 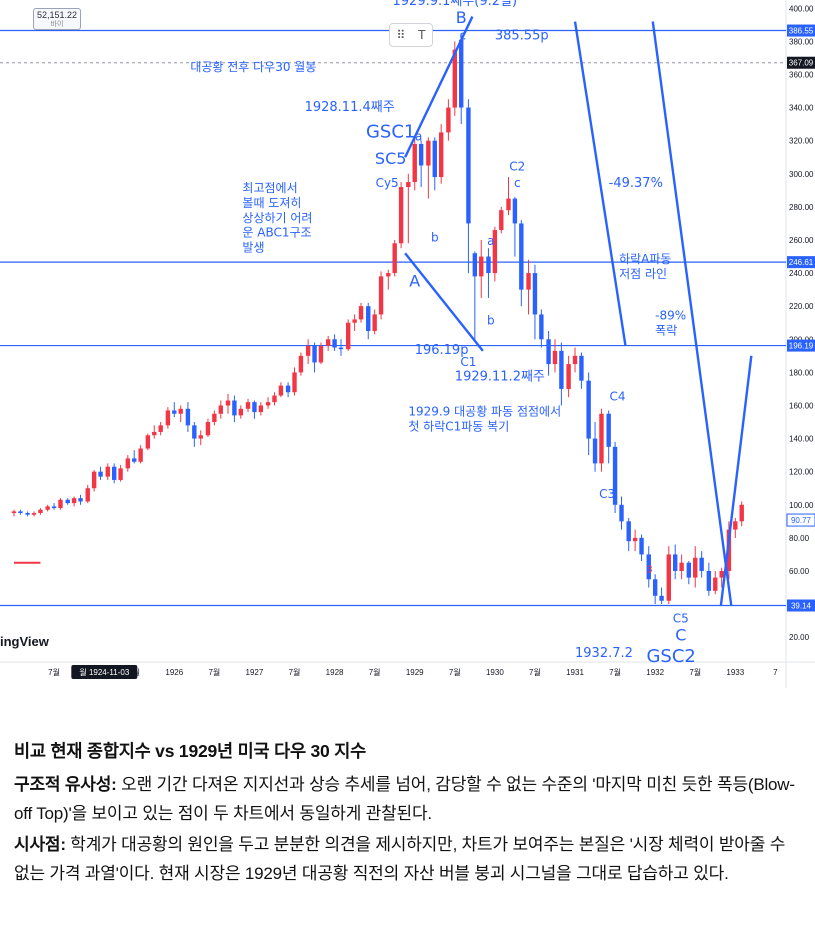 What do you see at coordinates (801, 8) in the screenshot?
I see `y-tick-label: 400.00` at bounding box center [801, 8].